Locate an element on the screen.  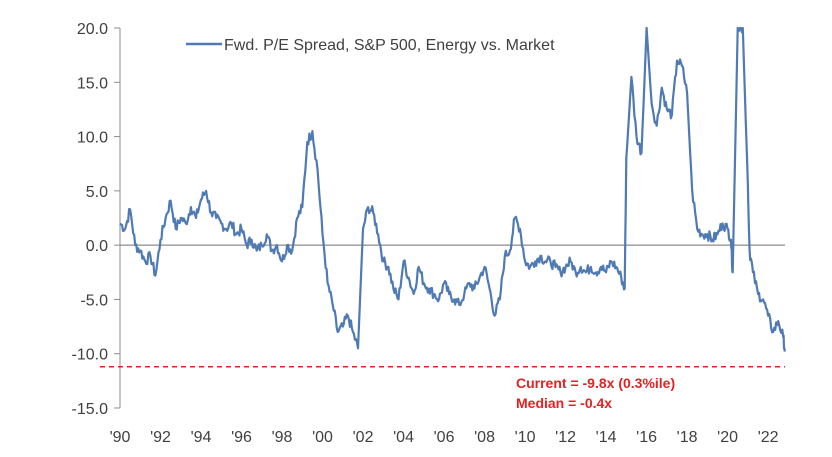
y-axis: 20.0 15.0 10.0 5.0 0.0 -5.0 -10.0 -15.0 is located at coordinates (96, 219).